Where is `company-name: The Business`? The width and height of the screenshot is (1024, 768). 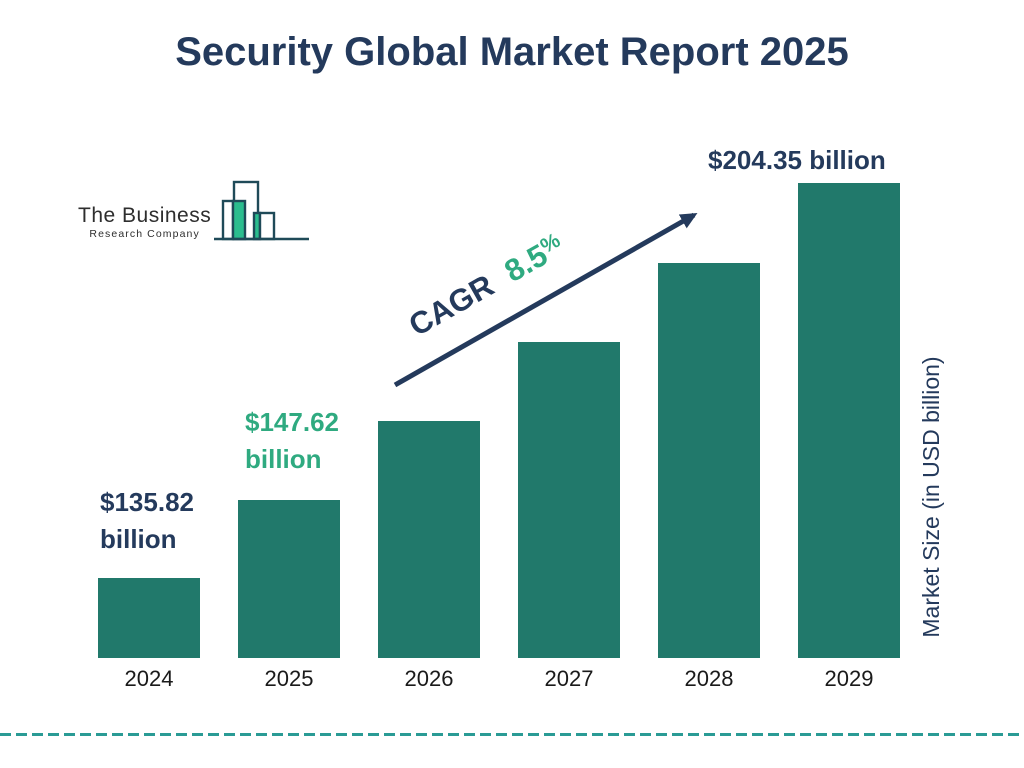 company-name: The Business is located at coordinates (145, 215).